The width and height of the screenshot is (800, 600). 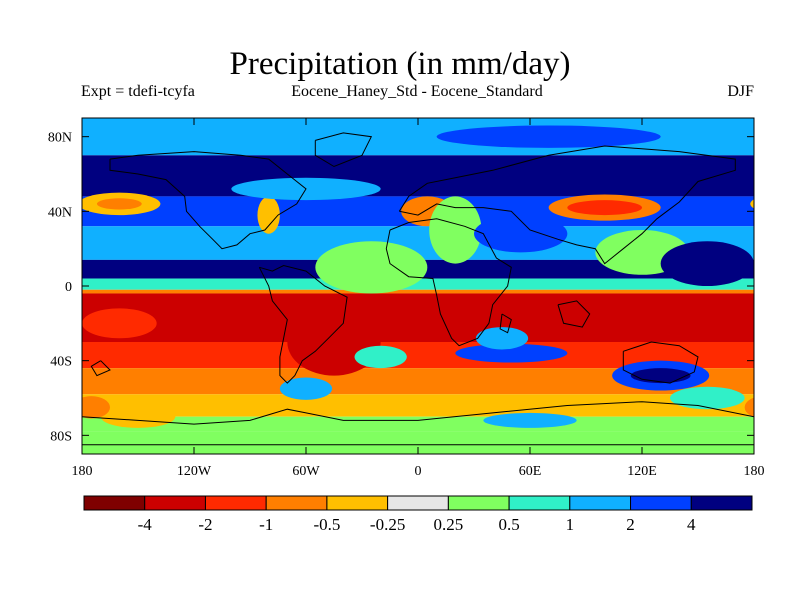 I want to click on colorbar-label: -1, so click(x=266, y=524).